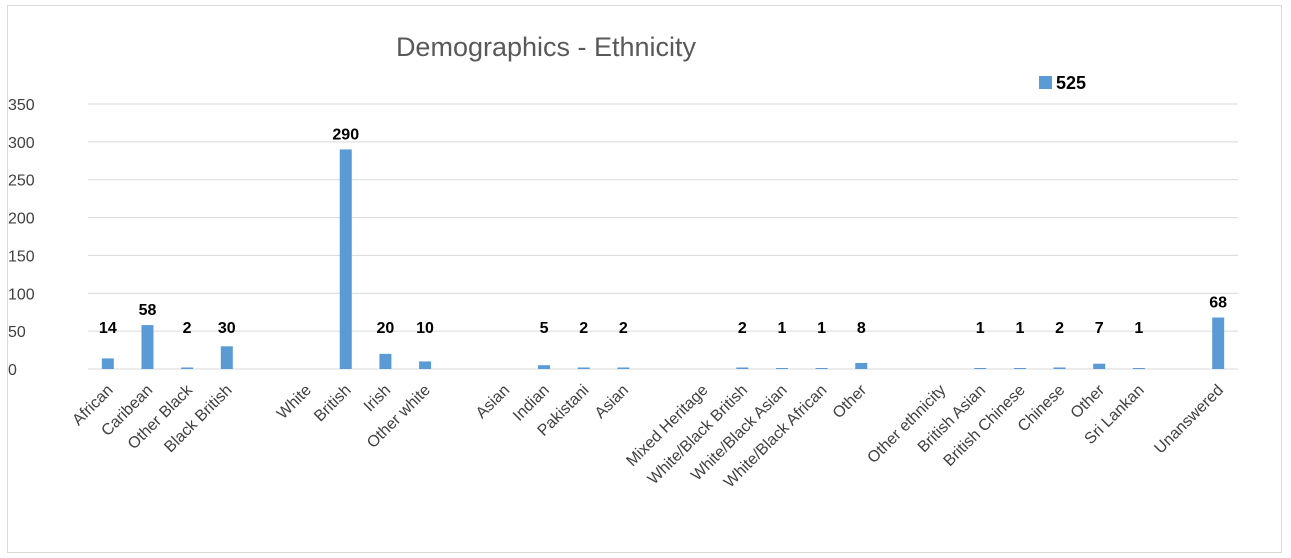 This screenshot has width=1291, height=558. Describe the element at coordinates (21, 238) in the screenshot. I see `y-axis: 0 50 100 150 200 250 300 350` at that location.